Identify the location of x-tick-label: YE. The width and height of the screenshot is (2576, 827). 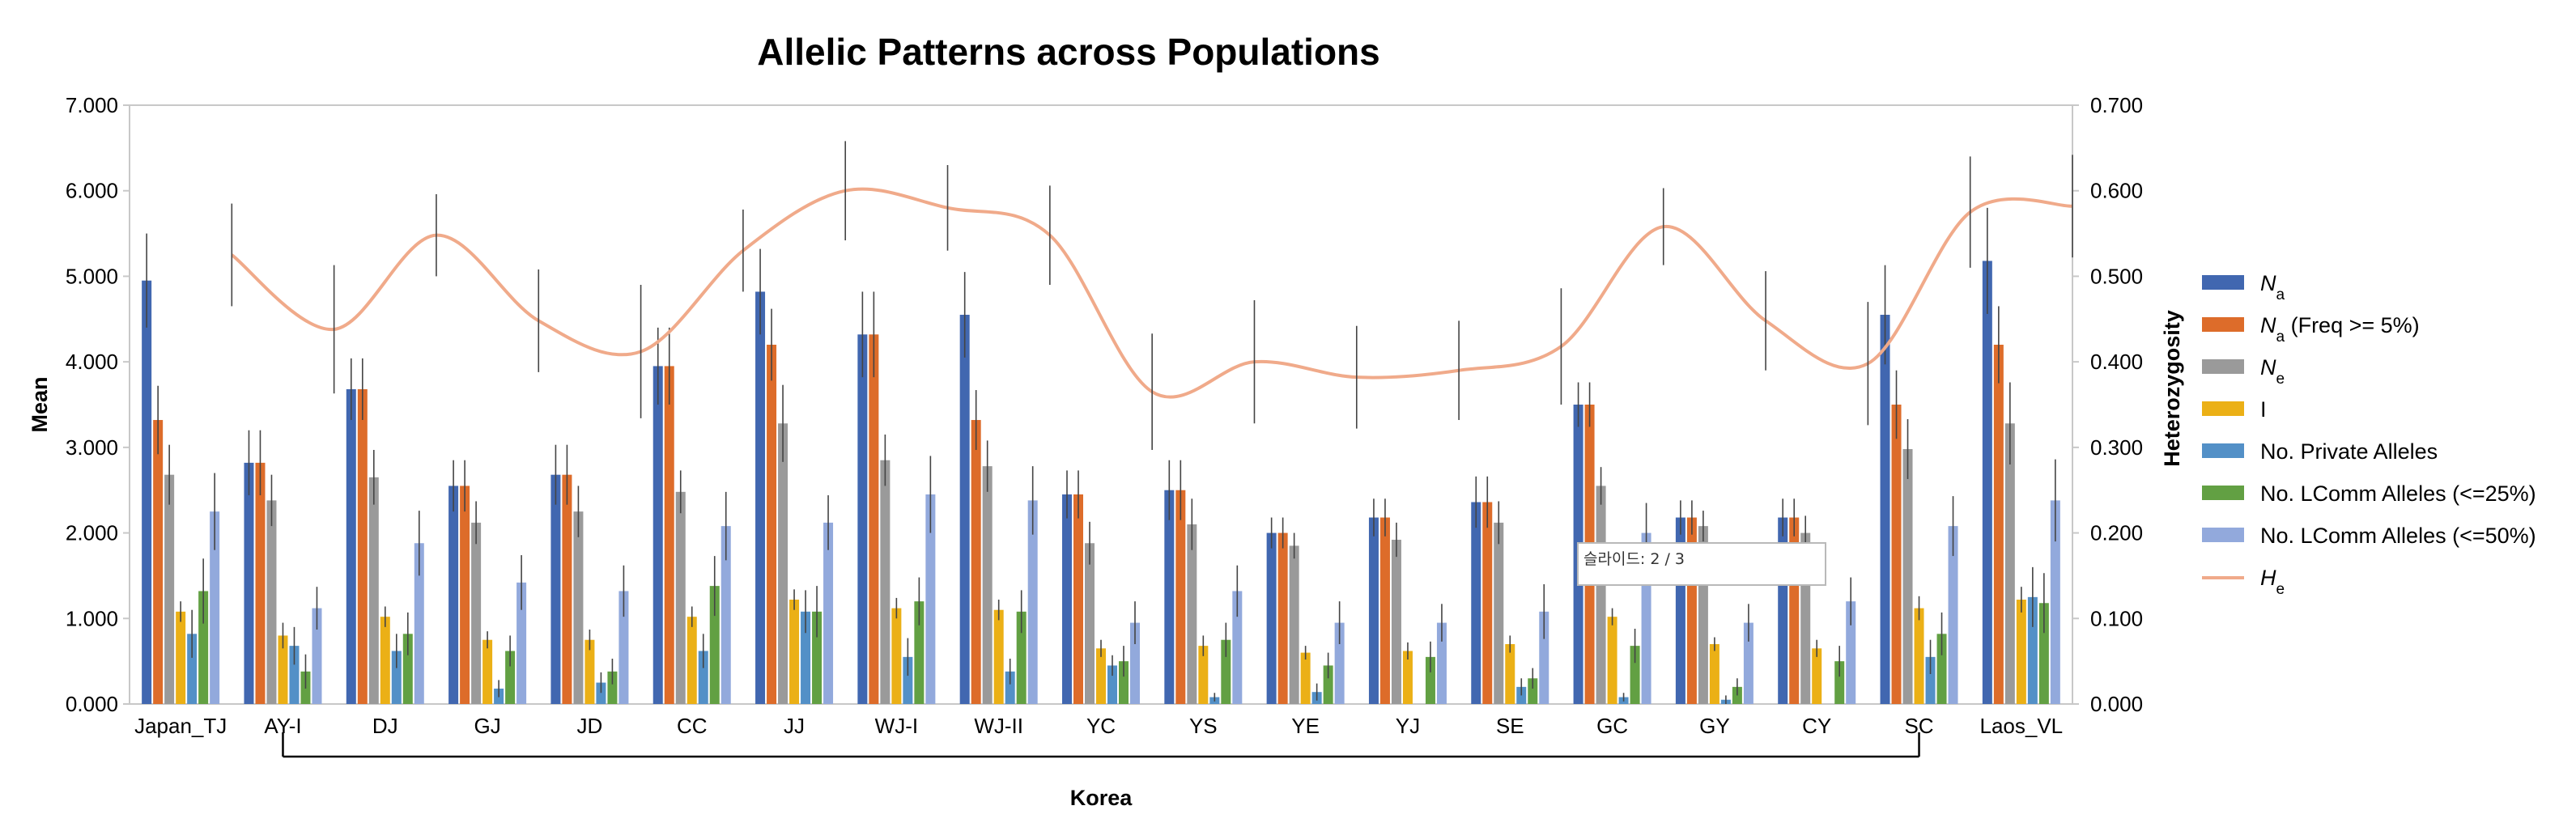
(1305, 726).